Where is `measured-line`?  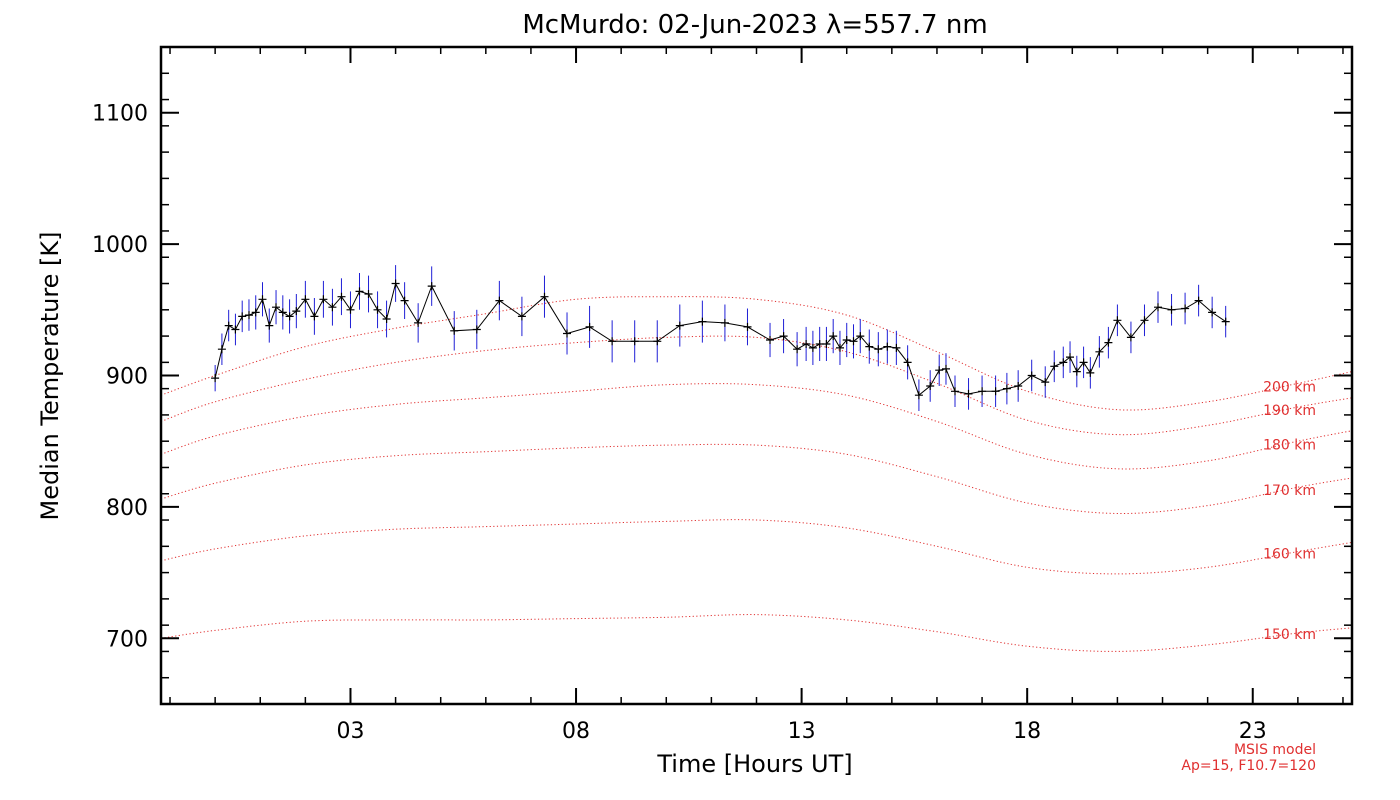 measured-line is located at coordinates (720, 339).